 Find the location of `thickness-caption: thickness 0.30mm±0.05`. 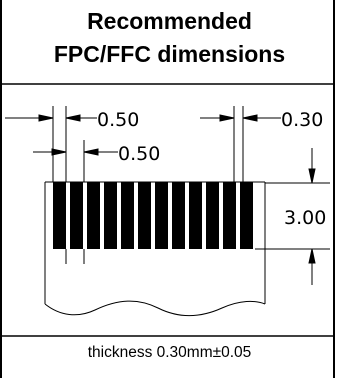

thickness-caption: thickness 0.30mm±0.05 is located at coordinates (169, 352).